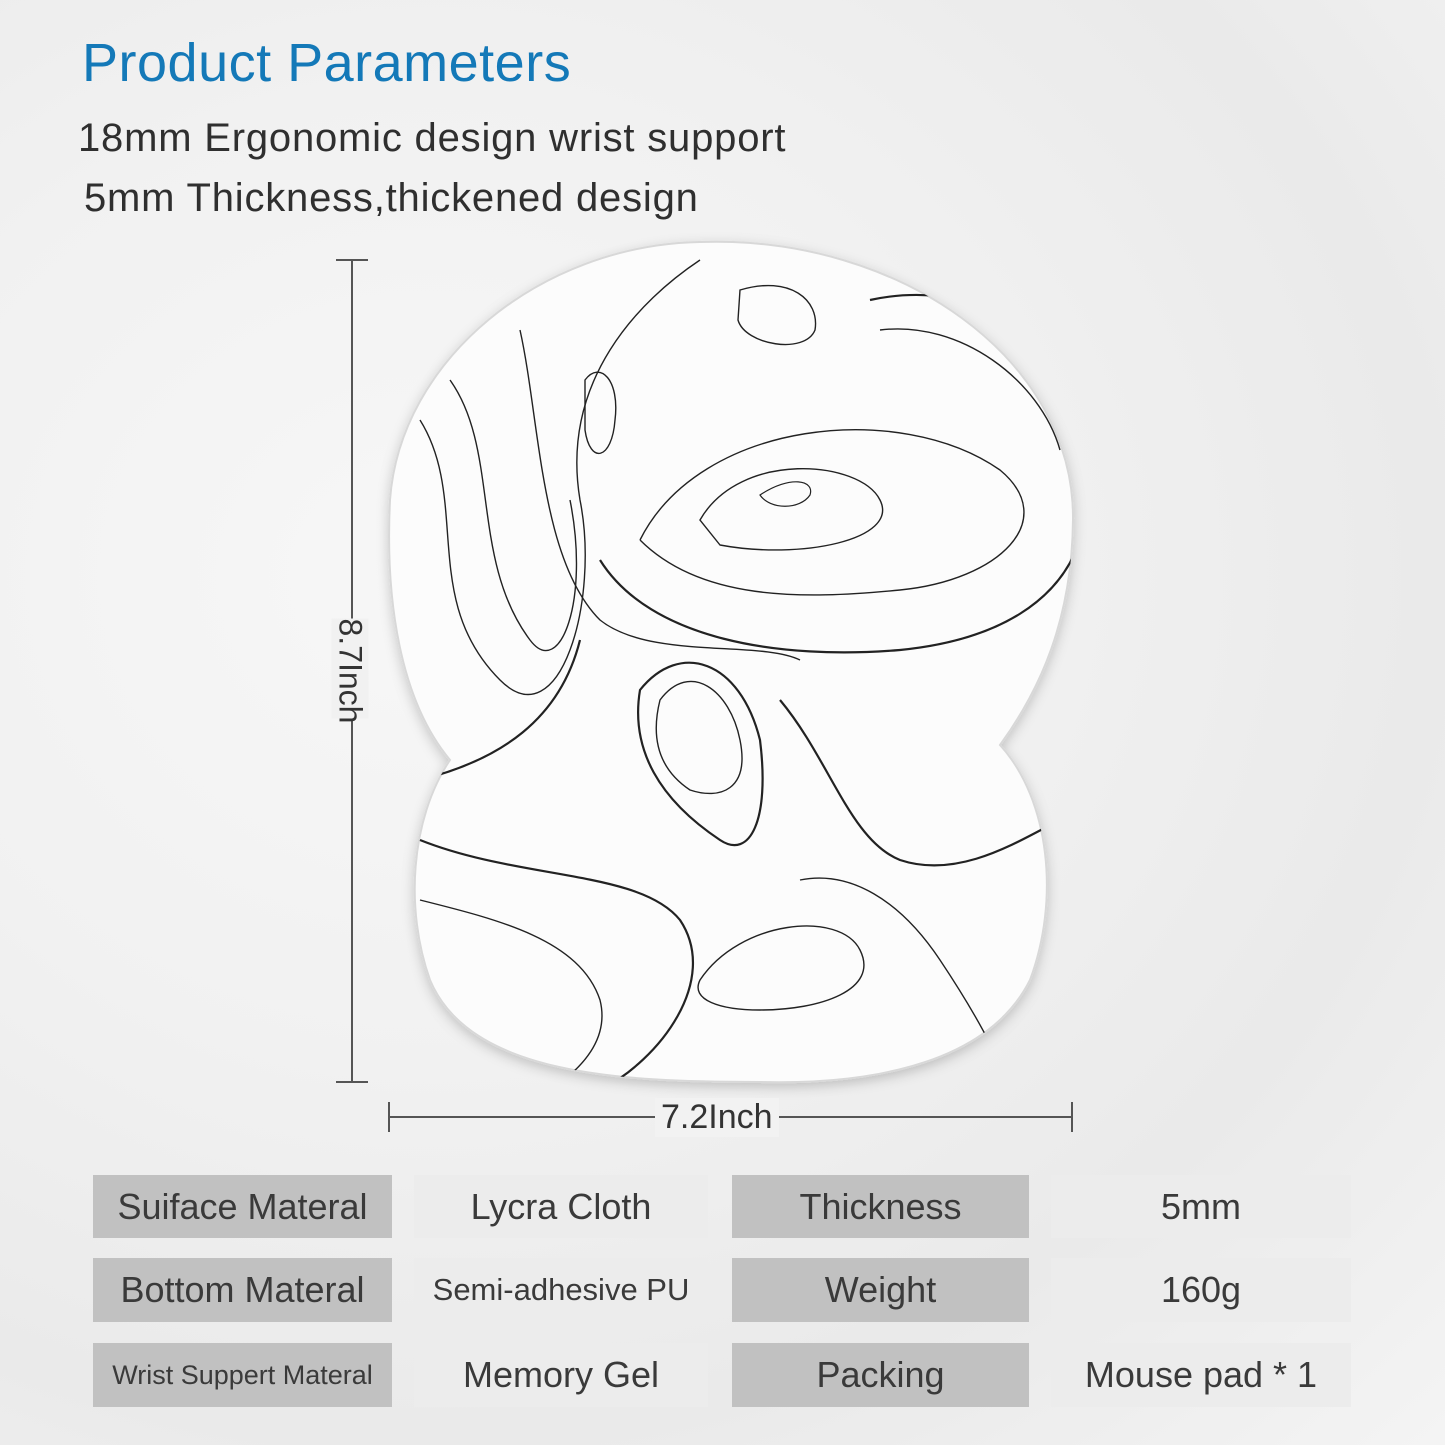 This screenshot has height=1445, width=1445. I want to click on width-tick-right, so click(1072, 1117).